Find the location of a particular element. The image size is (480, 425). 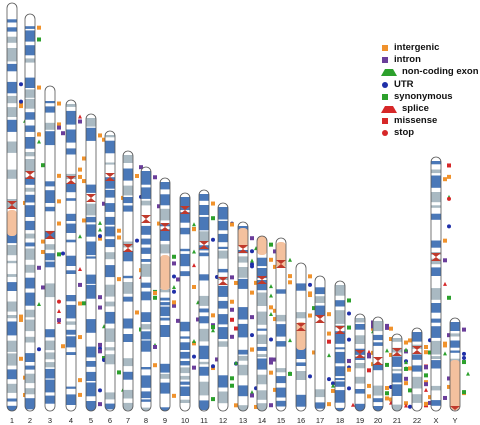

legend-label: non-coding exon is located at coordinates (440, 72).